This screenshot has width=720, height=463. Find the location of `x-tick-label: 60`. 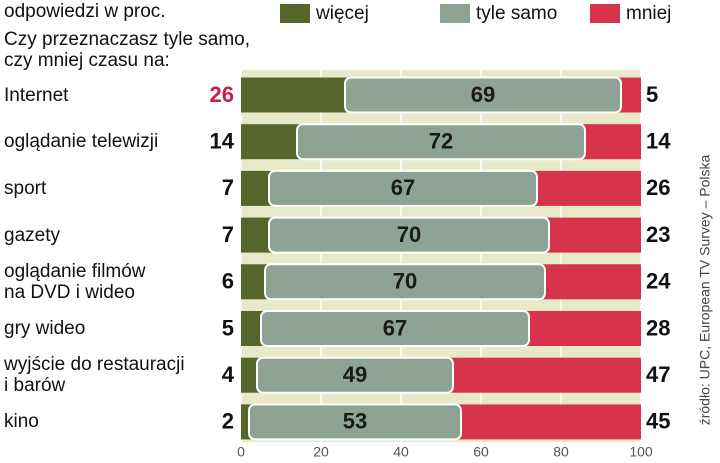

x-tick-label: 60 is located at coordinates (481, 452).